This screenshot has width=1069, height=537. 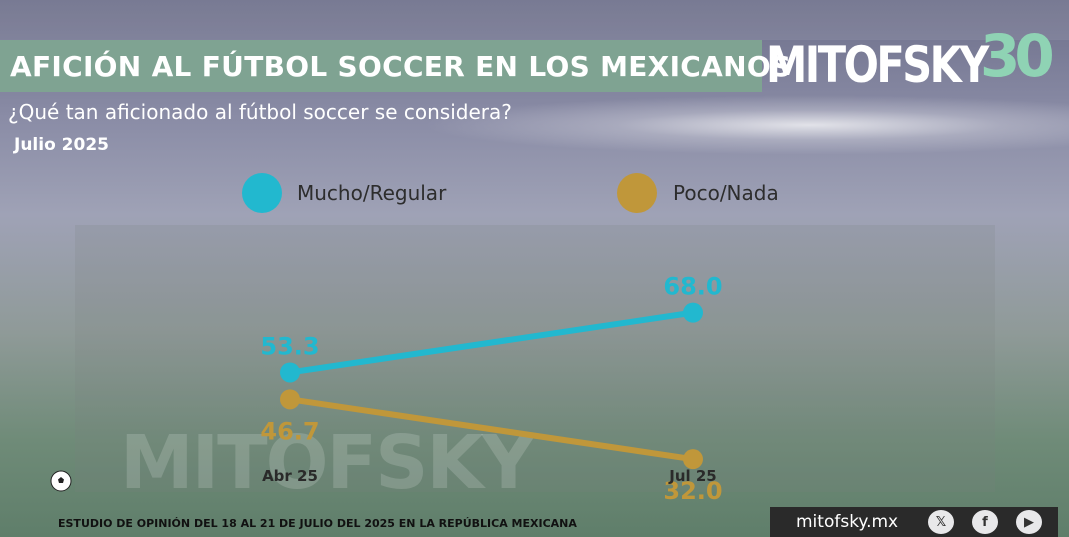 What do you see at coordinates (289, 431) in the screenshot?
I see `data-label: 46.7` at bounding box center [289, 431].